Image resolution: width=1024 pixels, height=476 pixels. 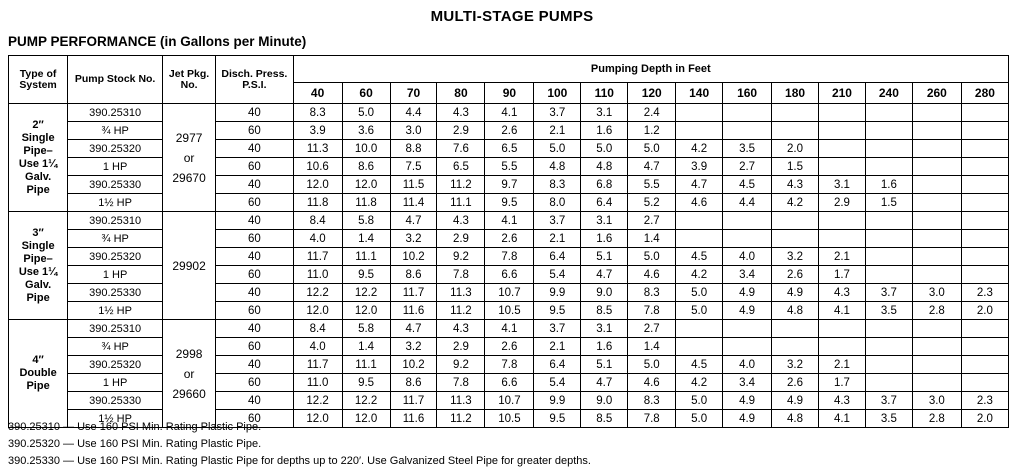 What do you see at coordinates (604, 256) in the screenshot?
I see `flow-value-cell: 5.1` at bounding box center [604, 256].